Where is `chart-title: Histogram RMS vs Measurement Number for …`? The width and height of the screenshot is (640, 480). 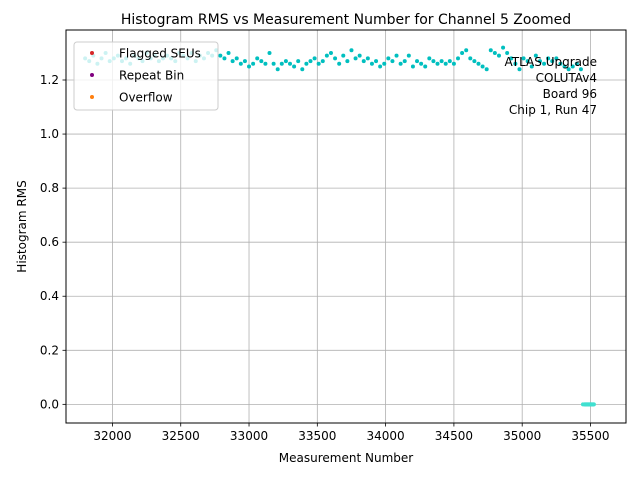 chart-title: Histogram RMS vs Measurement Number for … is located at coordinates (346, 20).